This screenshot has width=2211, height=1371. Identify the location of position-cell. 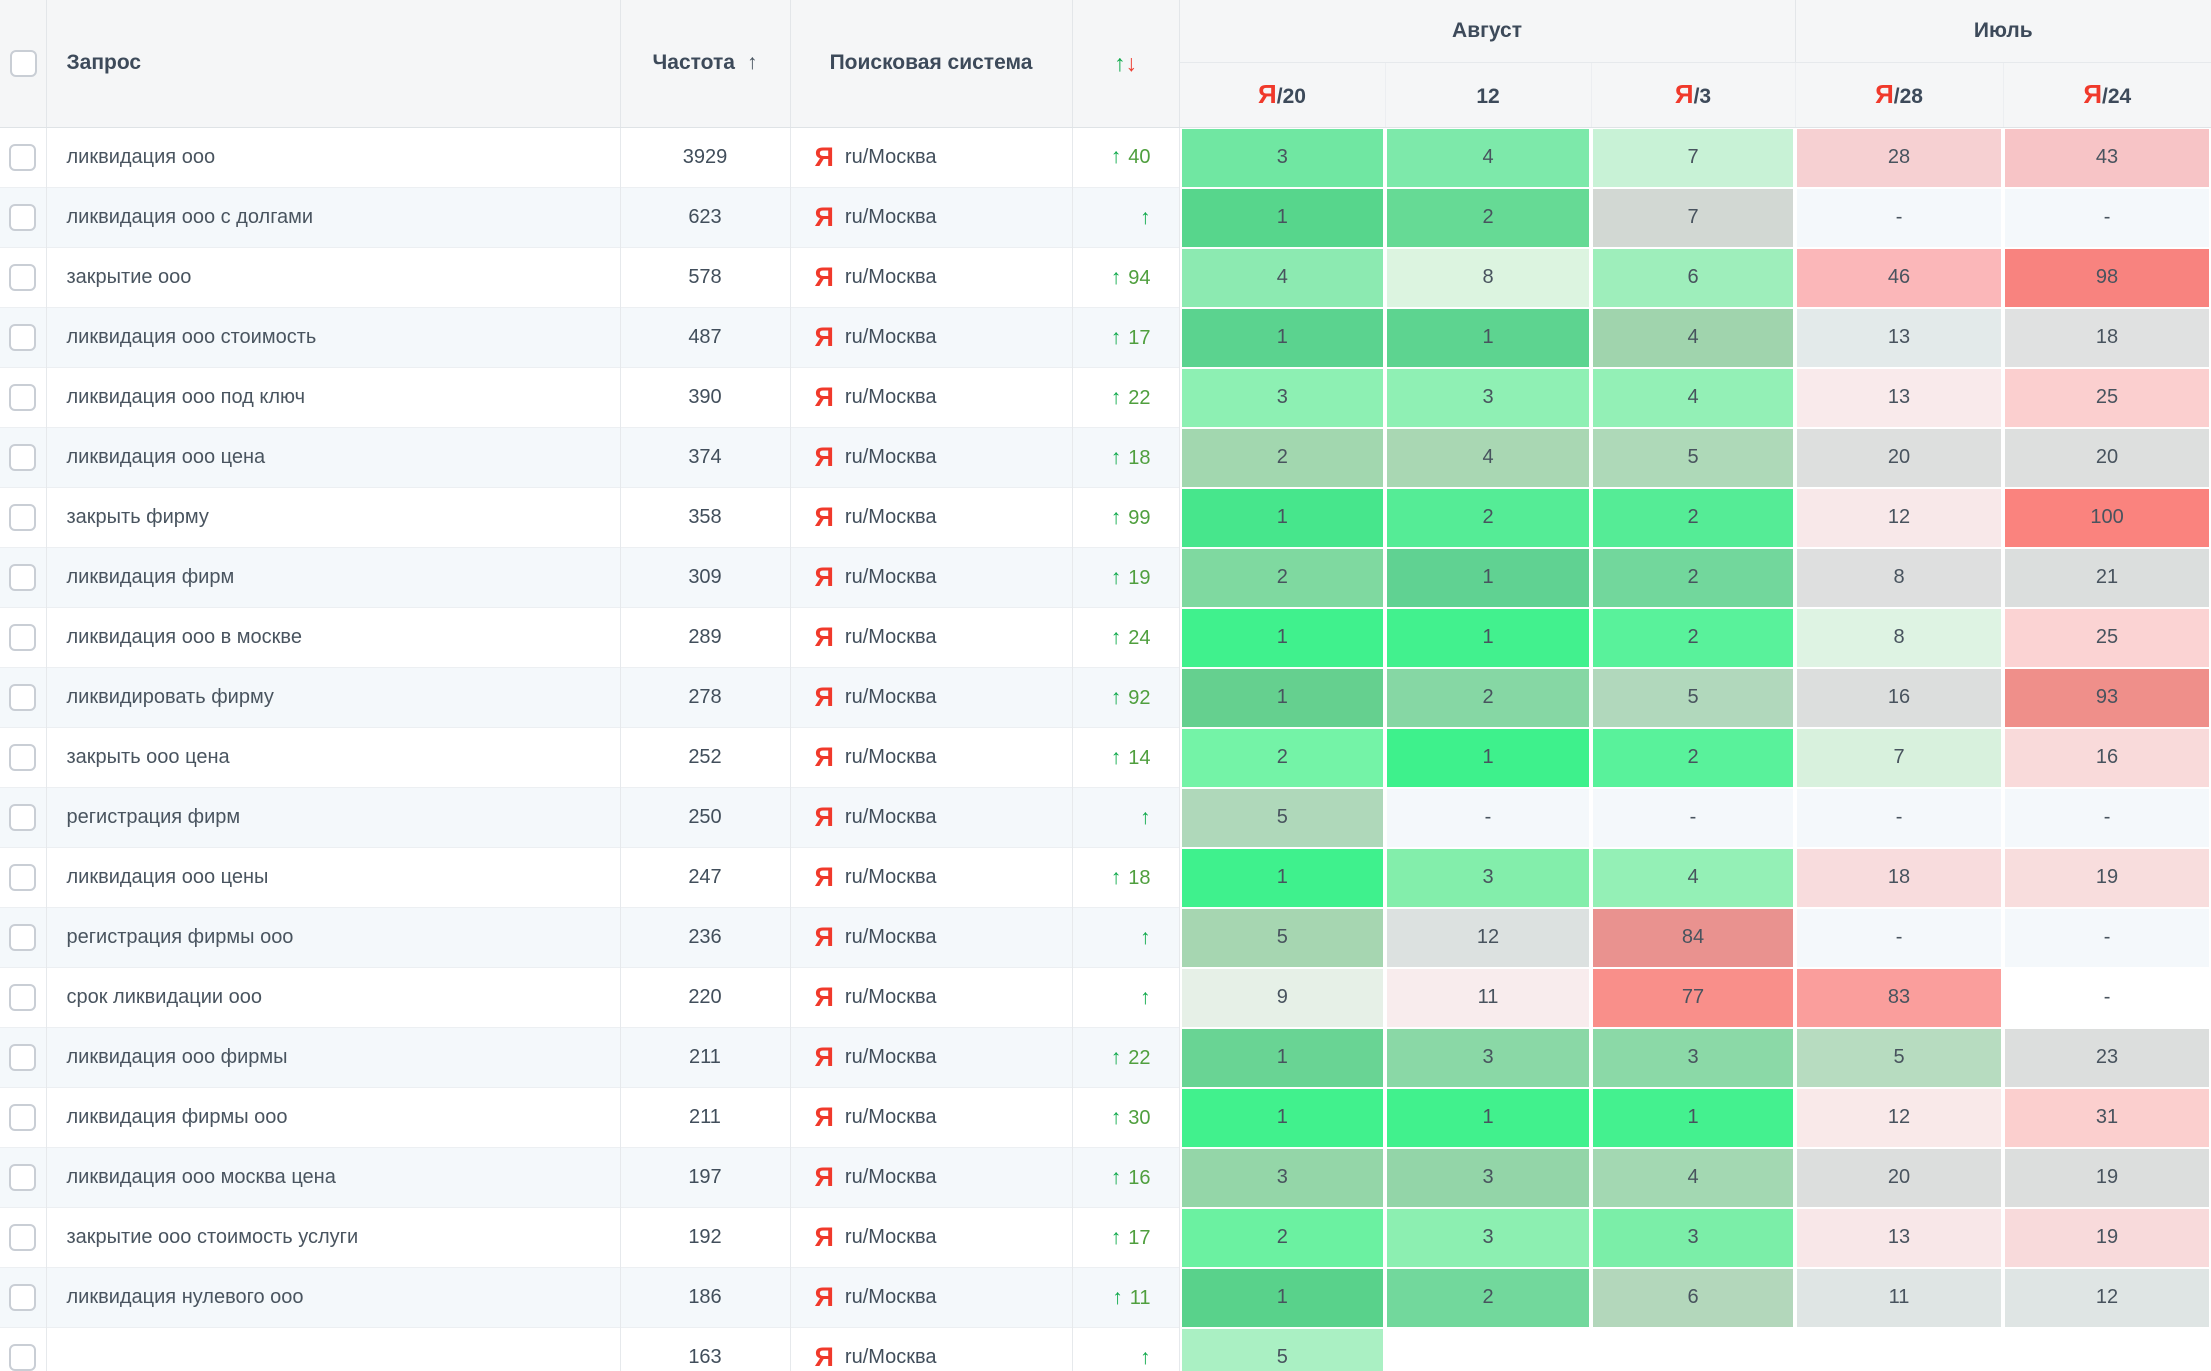
(1693, 1349).